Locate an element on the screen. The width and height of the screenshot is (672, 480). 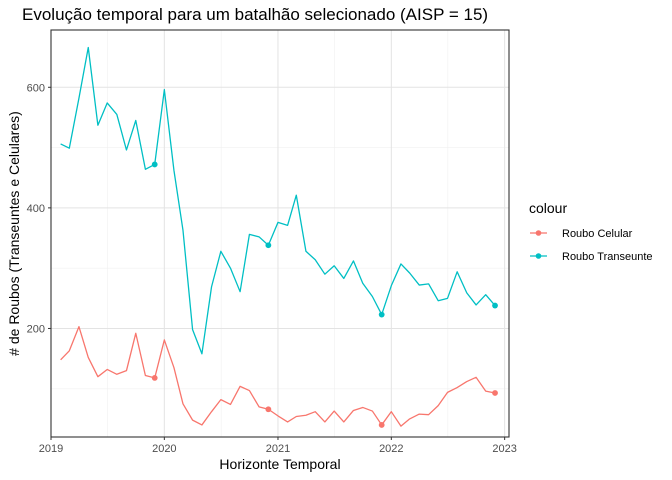
y-tick-label: 600 is located at coordinates (36, 88).